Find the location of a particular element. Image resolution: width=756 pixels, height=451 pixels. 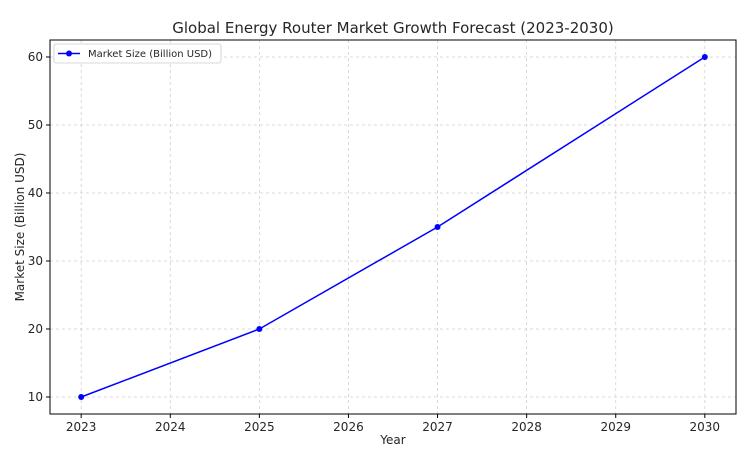

x-tick-label: 2029 is located at coordinates (615, 427).